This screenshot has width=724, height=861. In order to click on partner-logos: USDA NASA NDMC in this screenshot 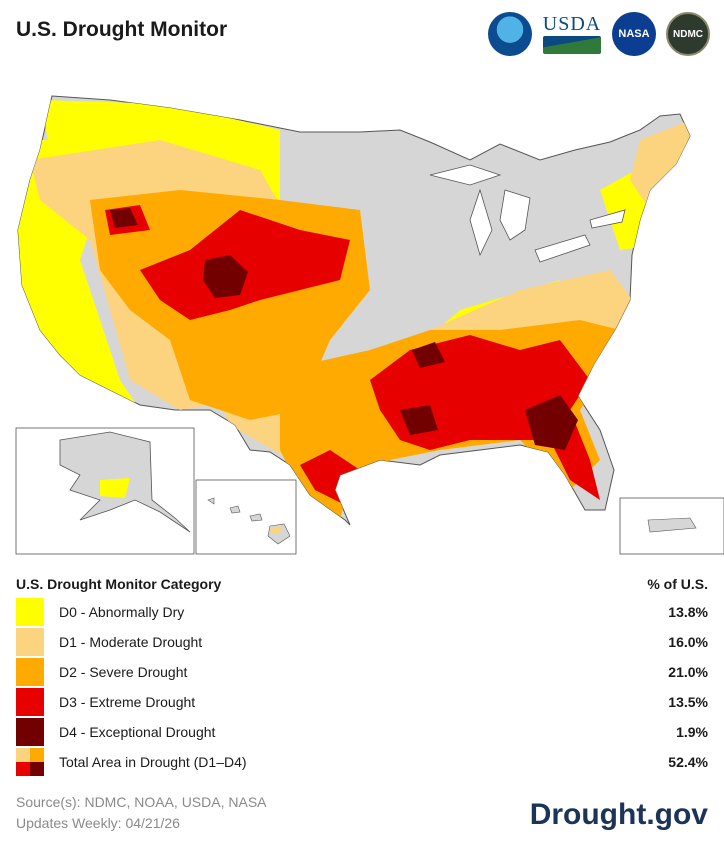, I will do `click(599, 34)`.